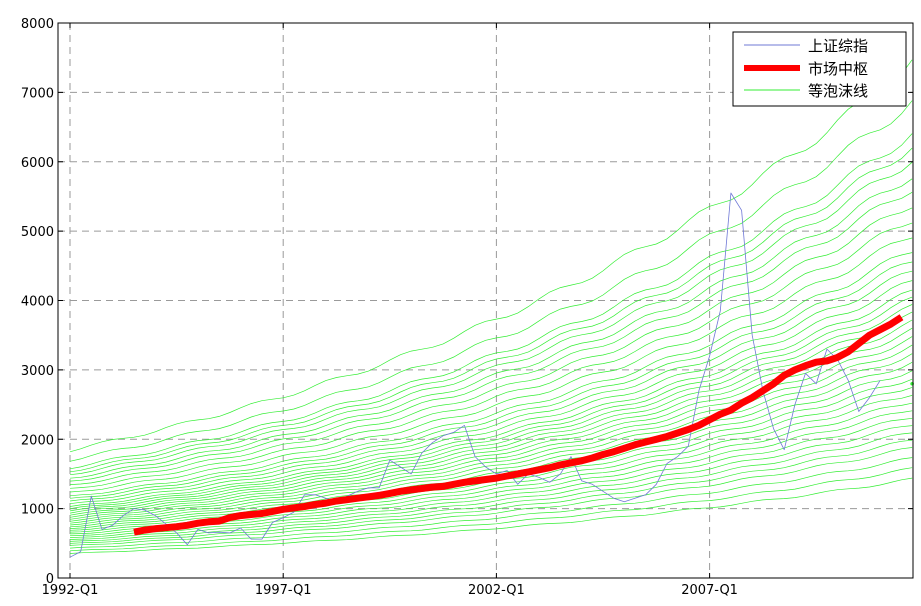 The height and width of the screenshot is (606, 921). What do you see at coordinates (50, 579) in the screenshot?
I see `y-tick-label-0: 0` at bounding box center [50, 579].